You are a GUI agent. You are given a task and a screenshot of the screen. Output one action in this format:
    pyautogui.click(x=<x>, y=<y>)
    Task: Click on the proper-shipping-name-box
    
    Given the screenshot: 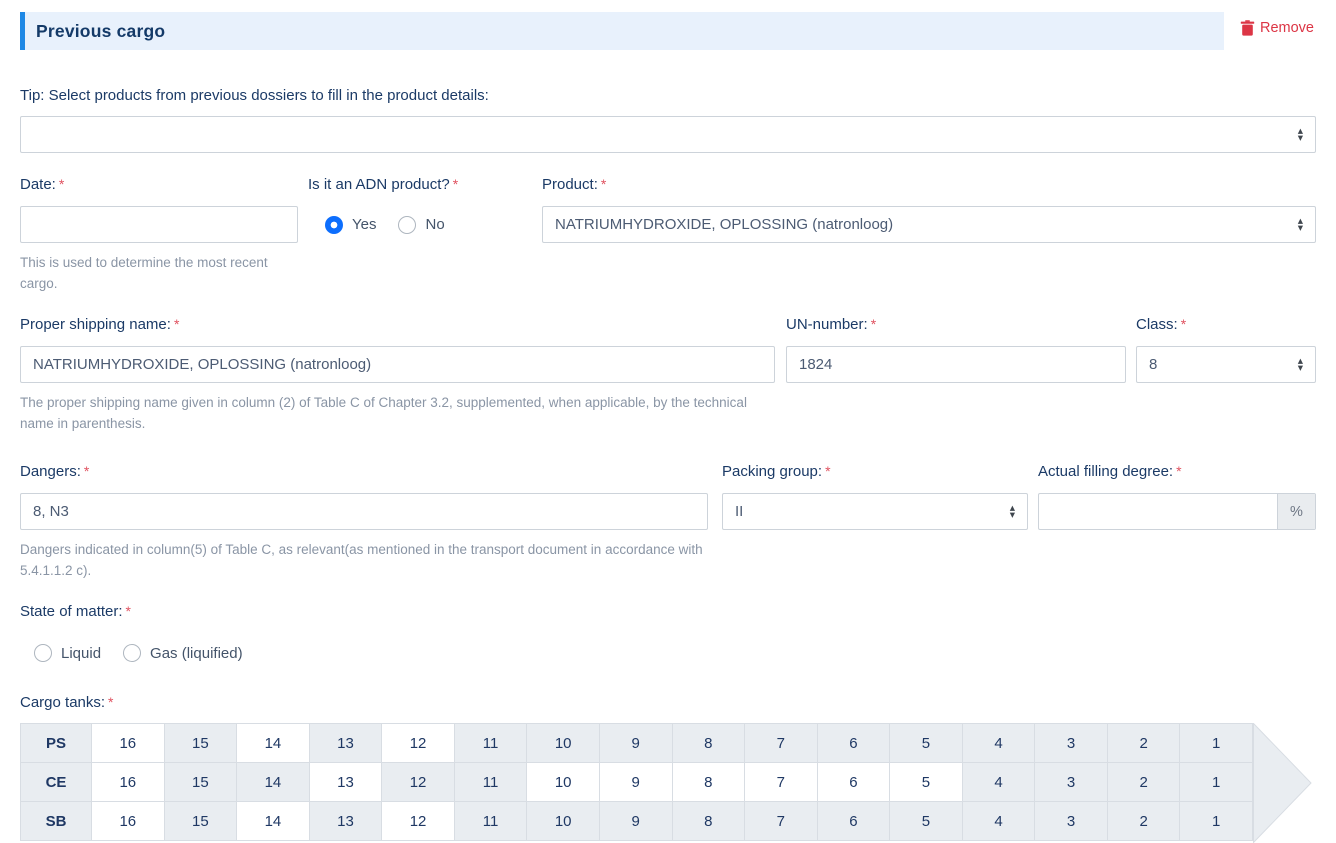 What is the action you would take?
    pyautogui.click(x=397, y=364)
    